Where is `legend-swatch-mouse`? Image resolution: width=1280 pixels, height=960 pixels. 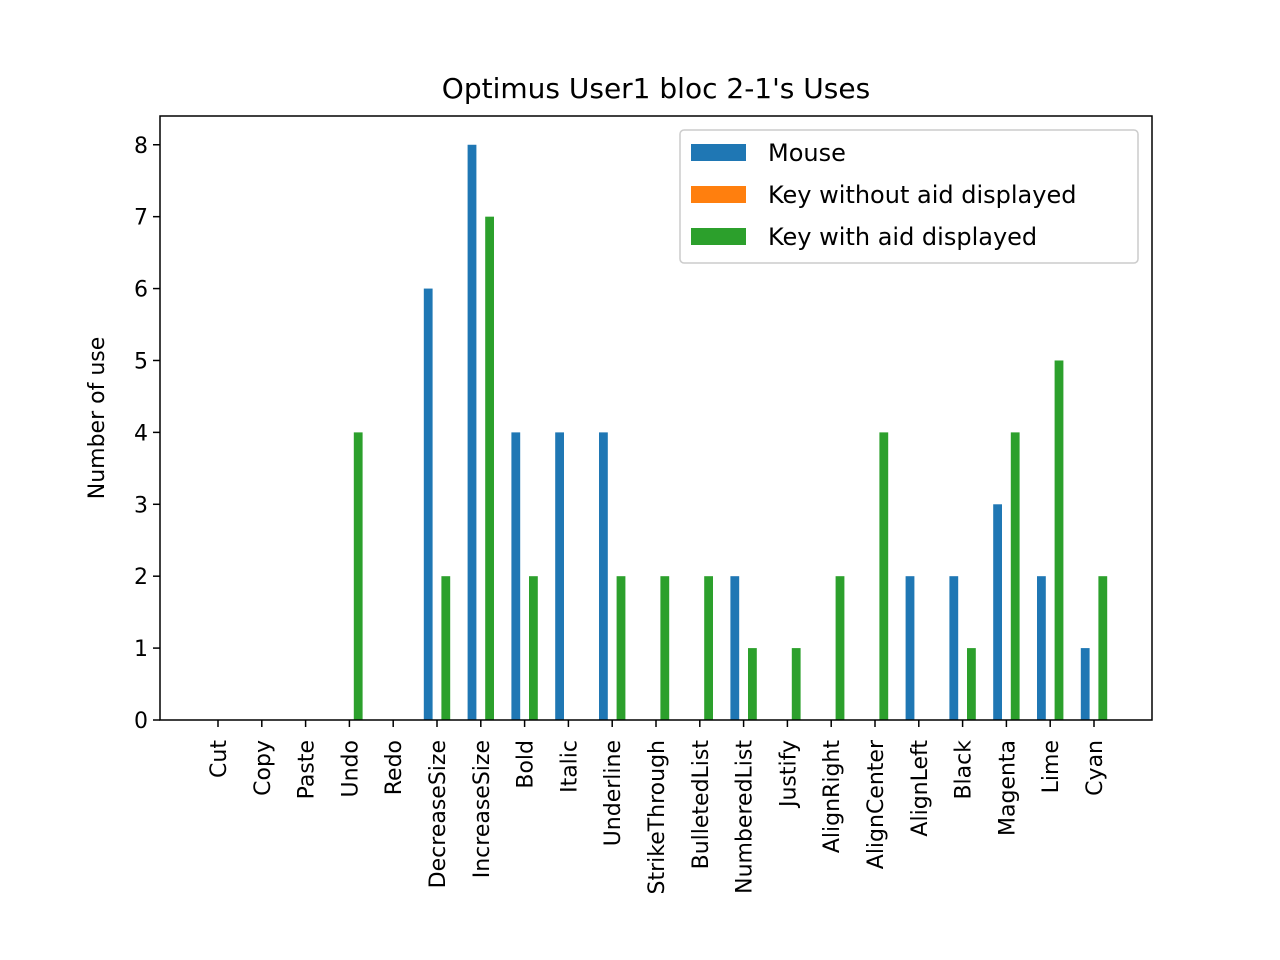
legend-swatch-mouse is located at coordinates (718, 152).